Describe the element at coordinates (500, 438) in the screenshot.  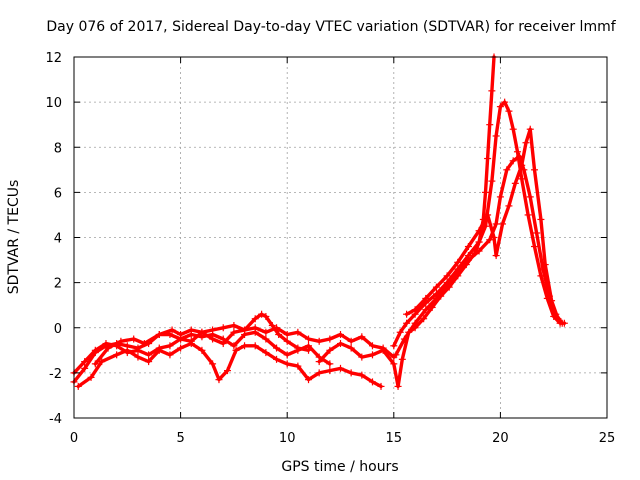
I see `x-tick-label: 20` at that location.